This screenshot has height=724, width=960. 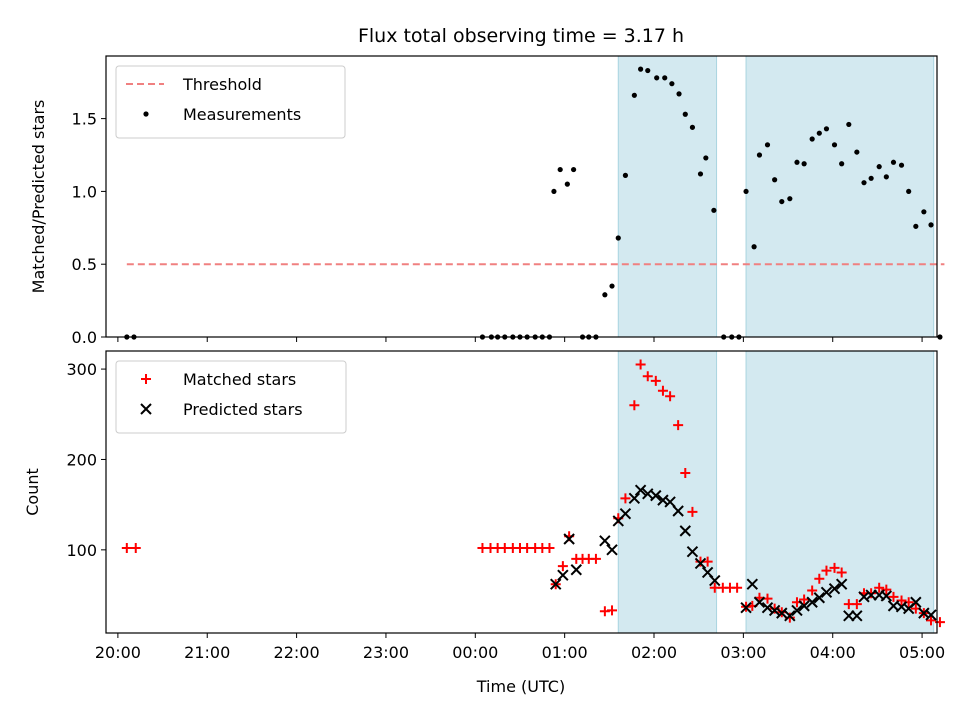 What do you see at coordinates (84, 337) in the screenshot?
I see `y-tick-label: 0.0` at bounding box center [84, 337].